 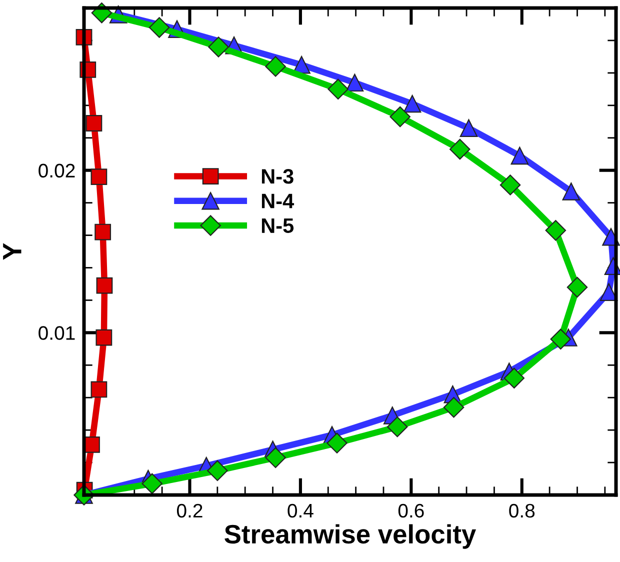 I want to click on y-axis-title: Y, so click(x=12, y=251).